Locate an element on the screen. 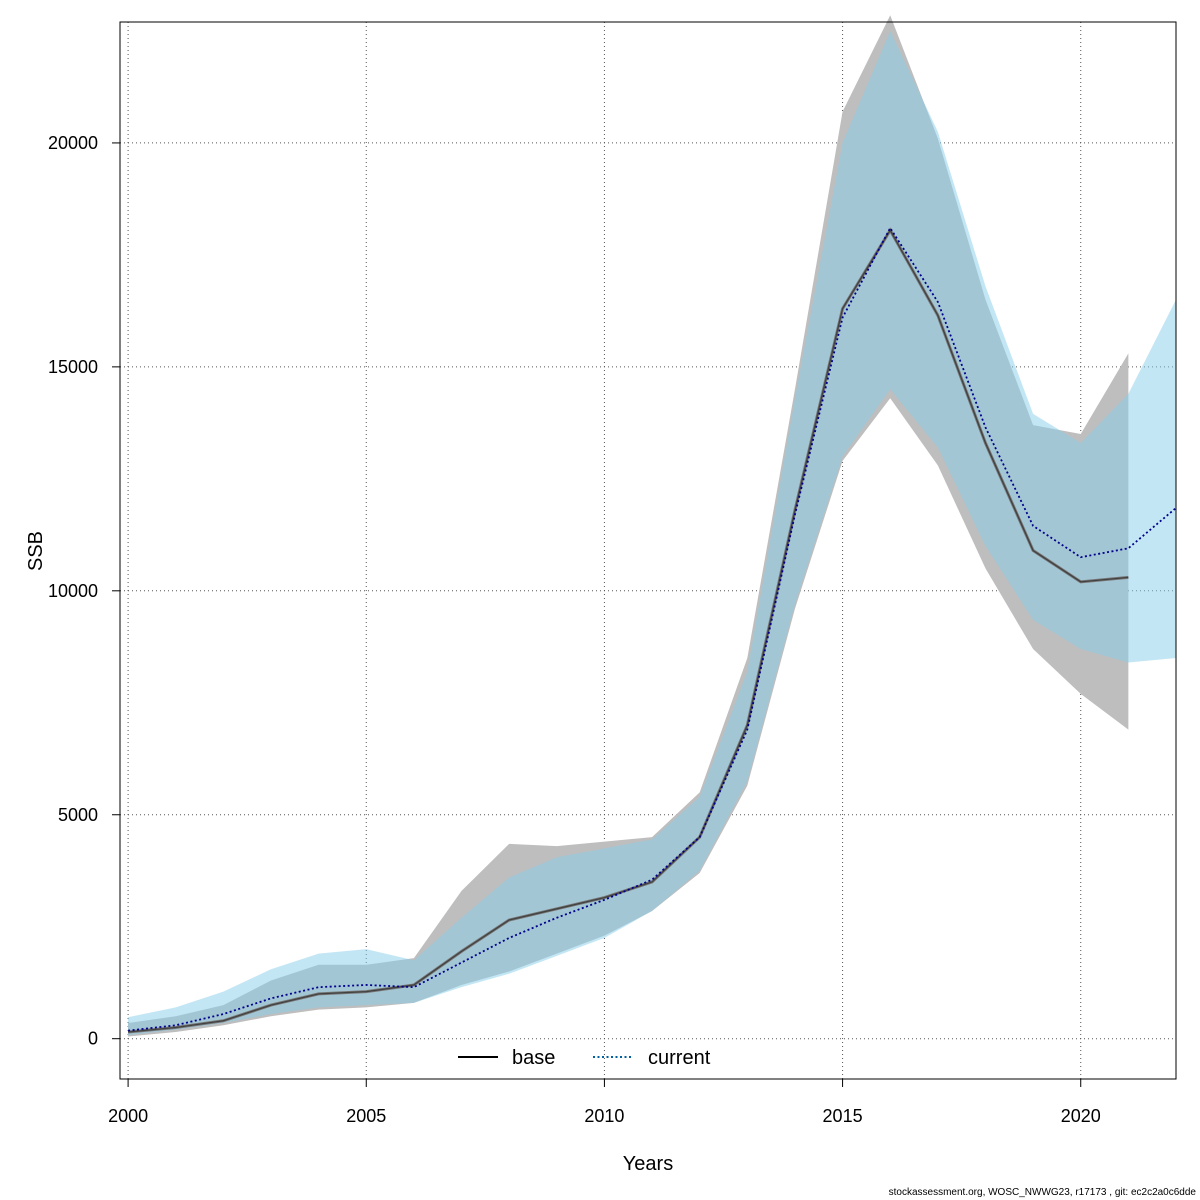 The image size is (1200, 1200). legend-label-base: base is located at coordinates (533, 1058).